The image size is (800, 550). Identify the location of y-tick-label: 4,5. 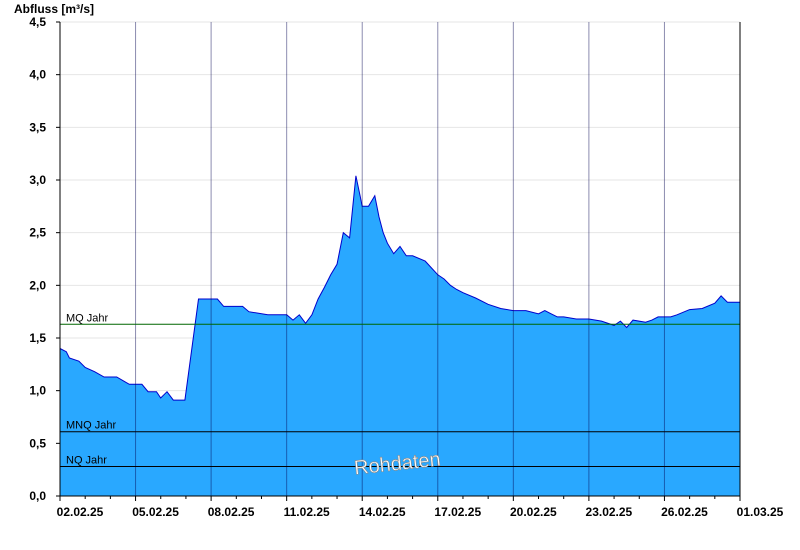
(37, 22).